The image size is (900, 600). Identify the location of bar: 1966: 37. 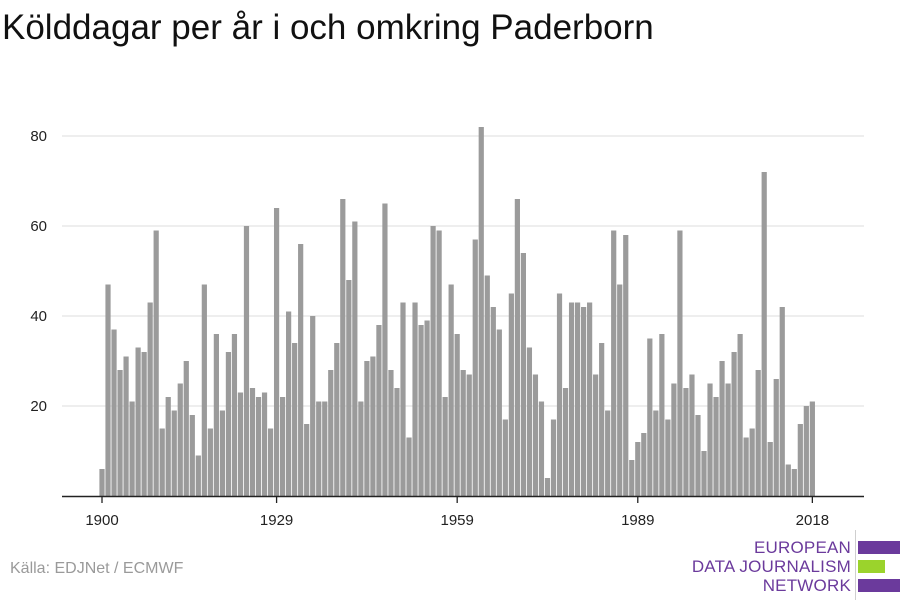
(499, 412).